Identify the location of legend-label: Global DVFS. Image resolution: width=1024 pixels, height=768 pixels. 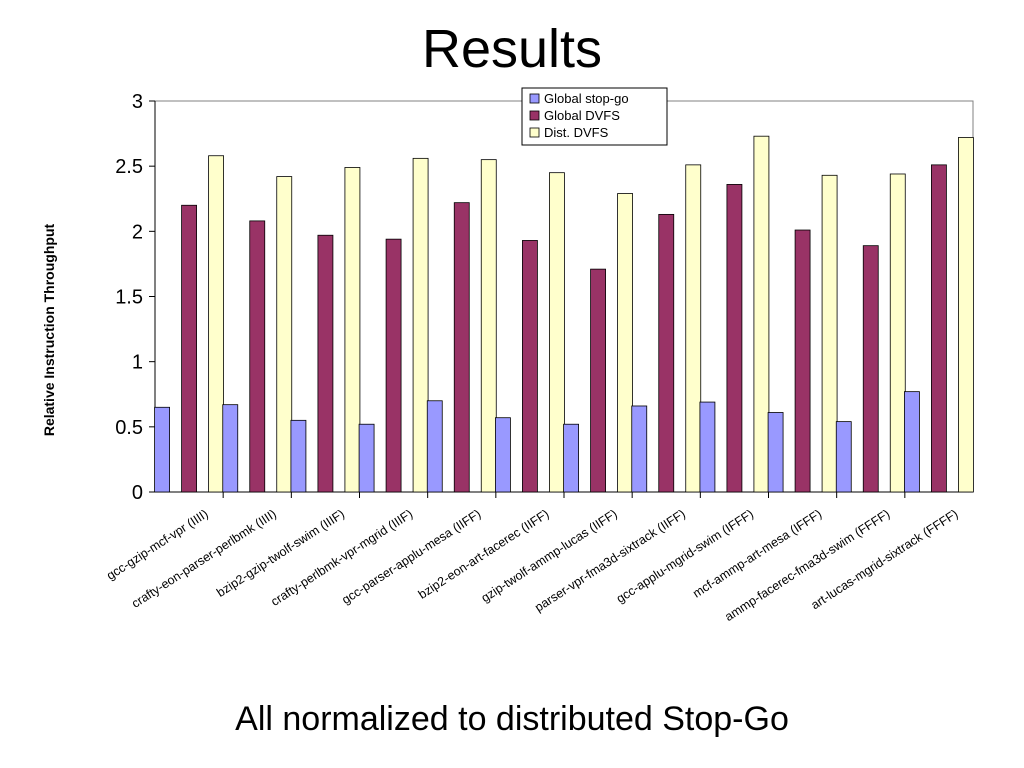
(582, 115).